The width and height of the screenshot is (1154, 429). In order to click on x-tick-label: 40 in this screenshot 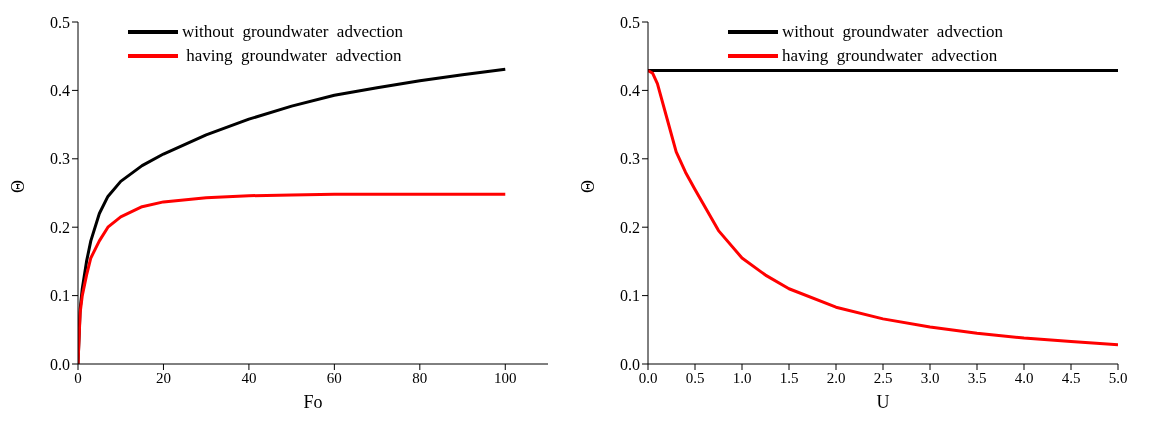, I will do `click(249, 377)`.